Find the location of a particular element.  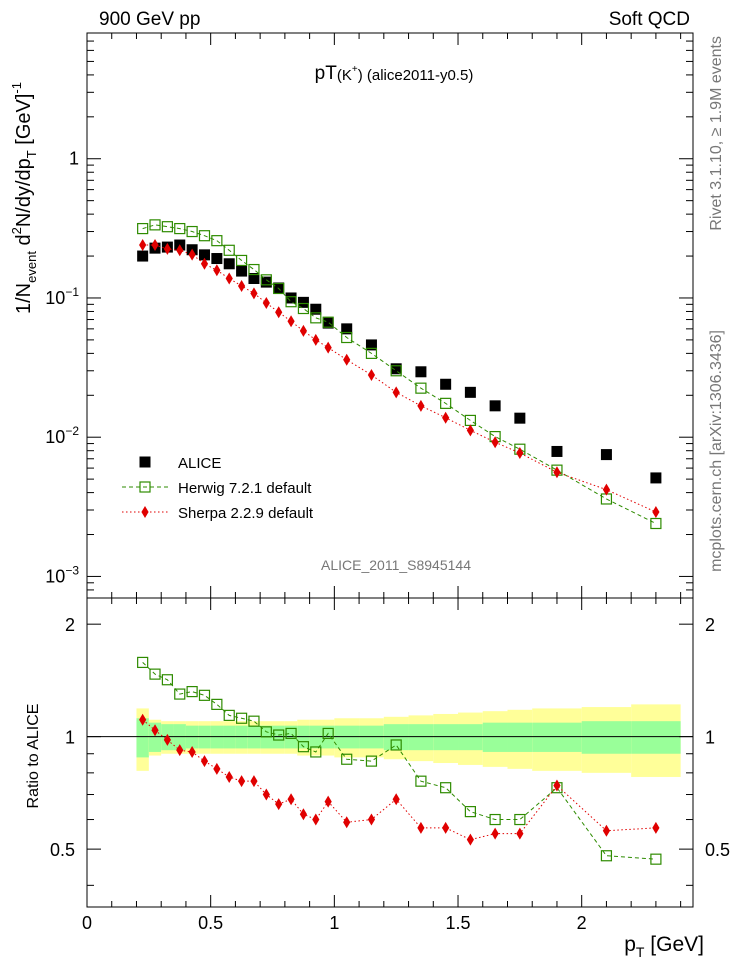

lower-y-axis-label: Ratio to ALICE is located at coordinates (33, 756).